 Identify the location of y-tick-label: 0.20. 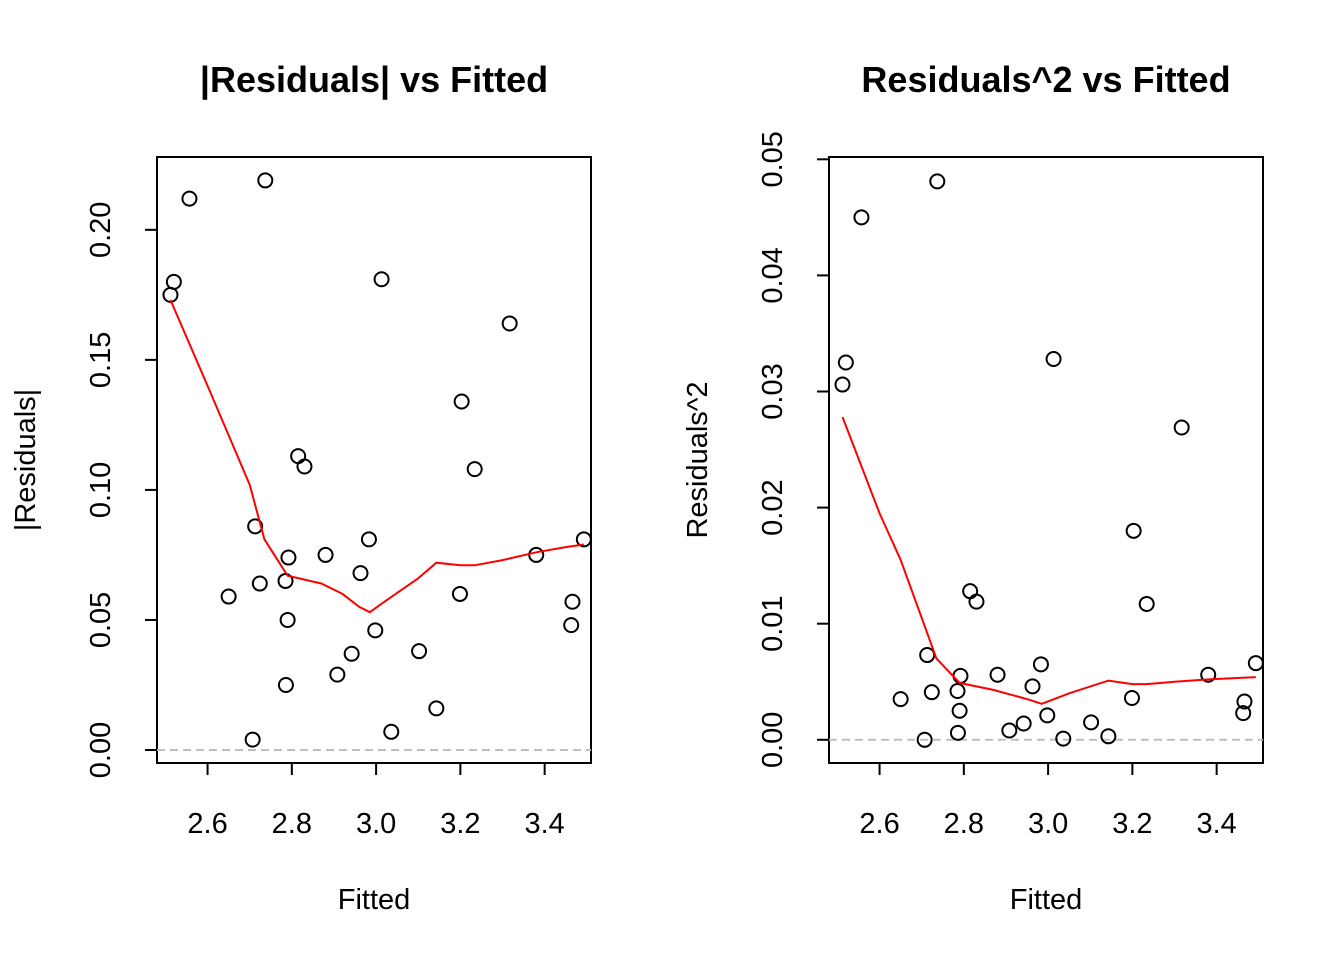
(101, 230).